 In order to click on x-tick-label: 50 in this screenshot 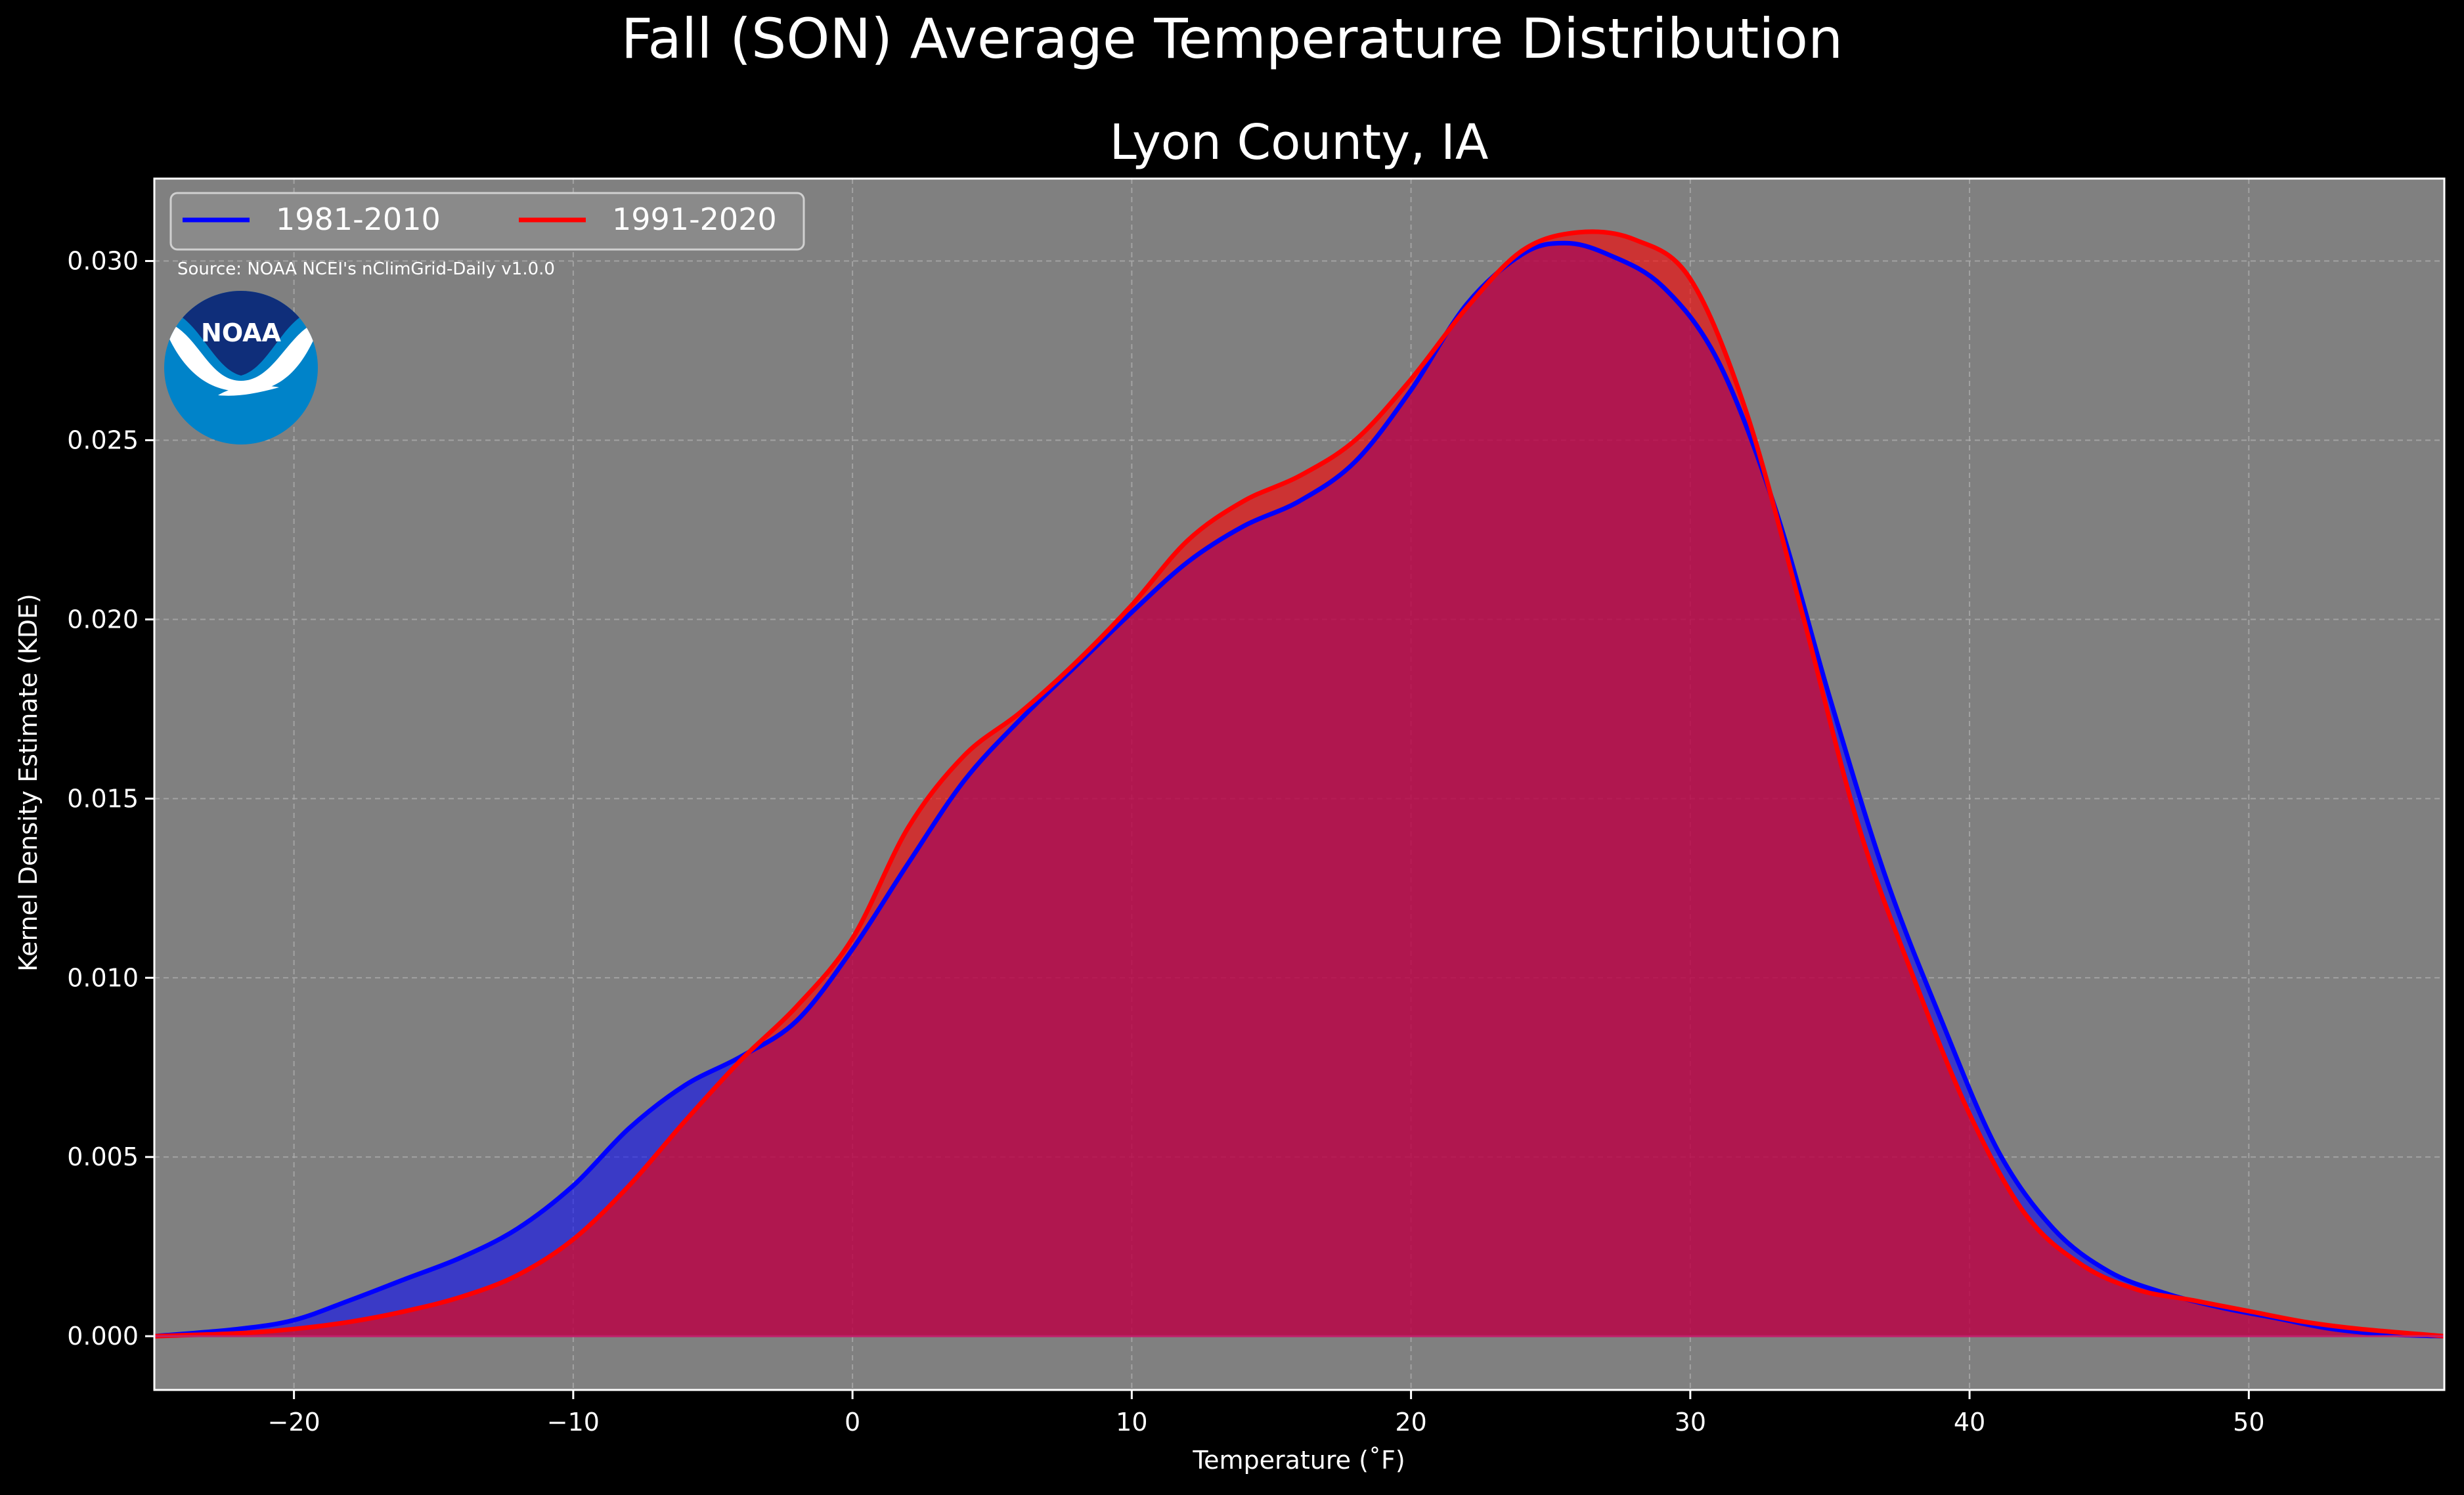, I will do `click(2248, 1422)`.